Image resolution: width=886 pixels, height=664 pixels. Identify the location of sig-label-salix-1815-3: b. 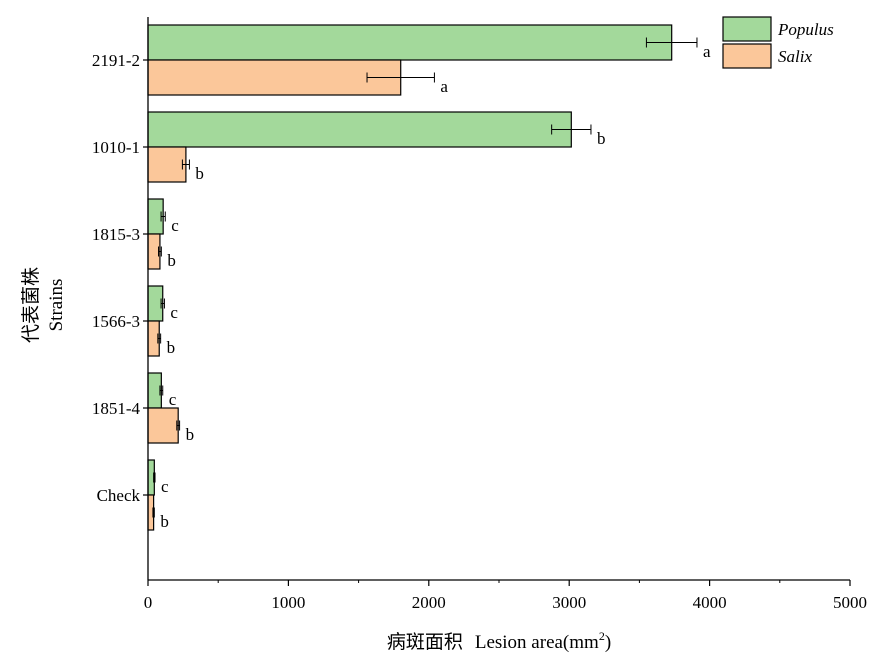
(171, 260).